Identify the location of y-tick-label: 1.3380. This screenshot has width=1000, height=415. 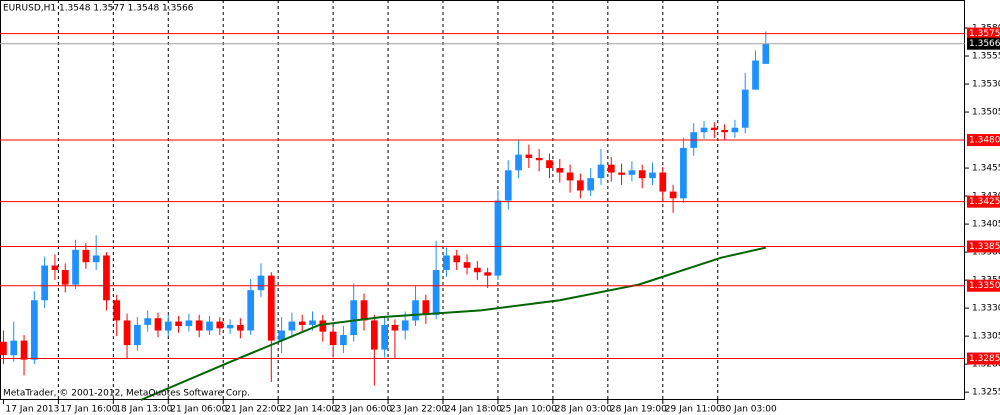
(986, 253).